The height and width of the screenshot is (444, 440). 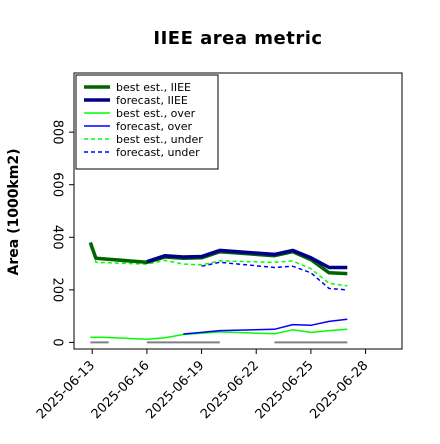 What do you see at coordinates (339, 390) in the screenshot?
I see `x-tick-label: 2025-06-28` at bounding box center [339, 390].